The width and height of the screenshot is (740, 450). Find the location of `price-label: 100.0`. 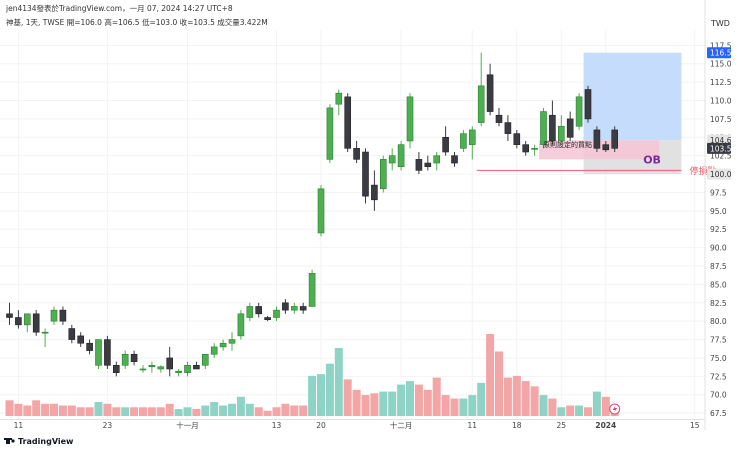

price-label: 100.0 is located at coordinates (721, 174).